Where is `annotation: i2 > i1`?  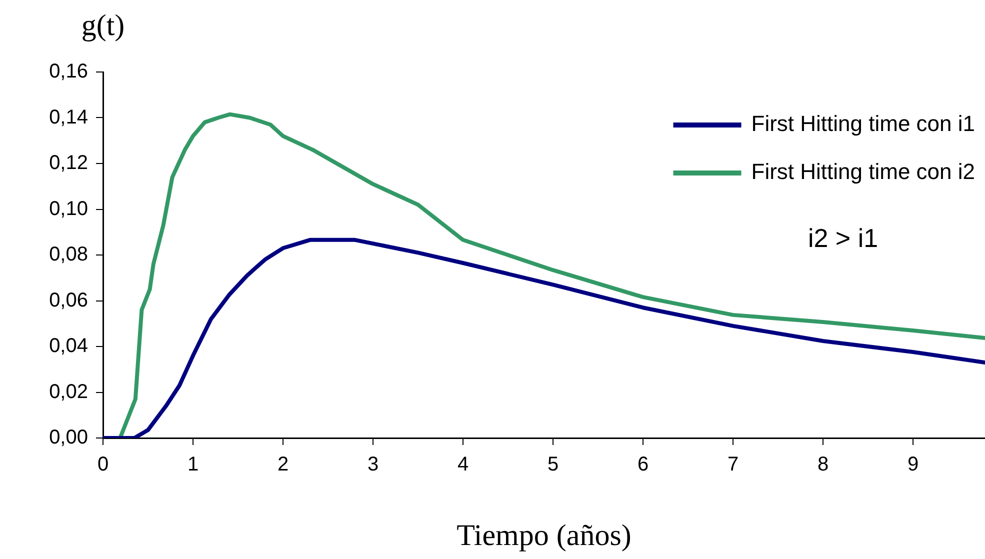
annotation: i2 > i1 is located at coordinates (843, 238).